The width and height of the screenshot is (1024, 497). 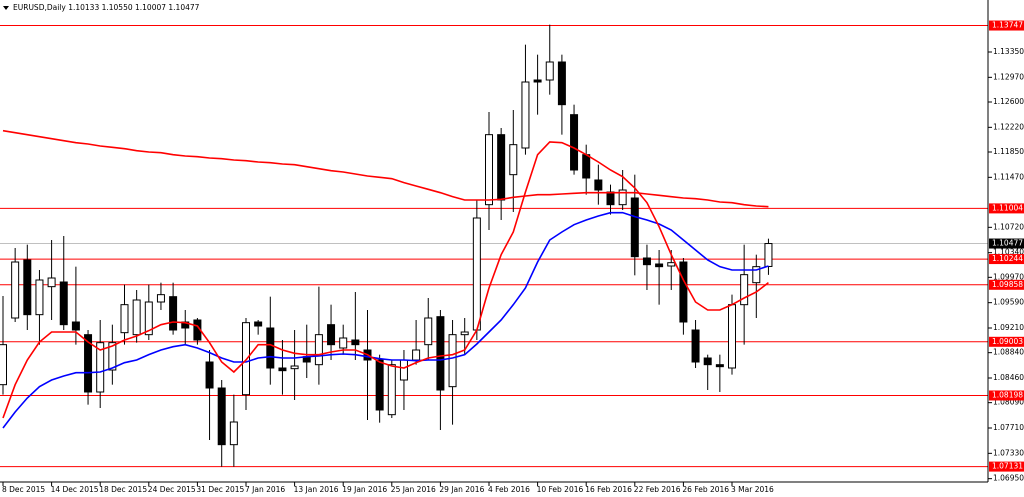 I want to click on level-label: 1.10244, so click(x=1007, y=258).